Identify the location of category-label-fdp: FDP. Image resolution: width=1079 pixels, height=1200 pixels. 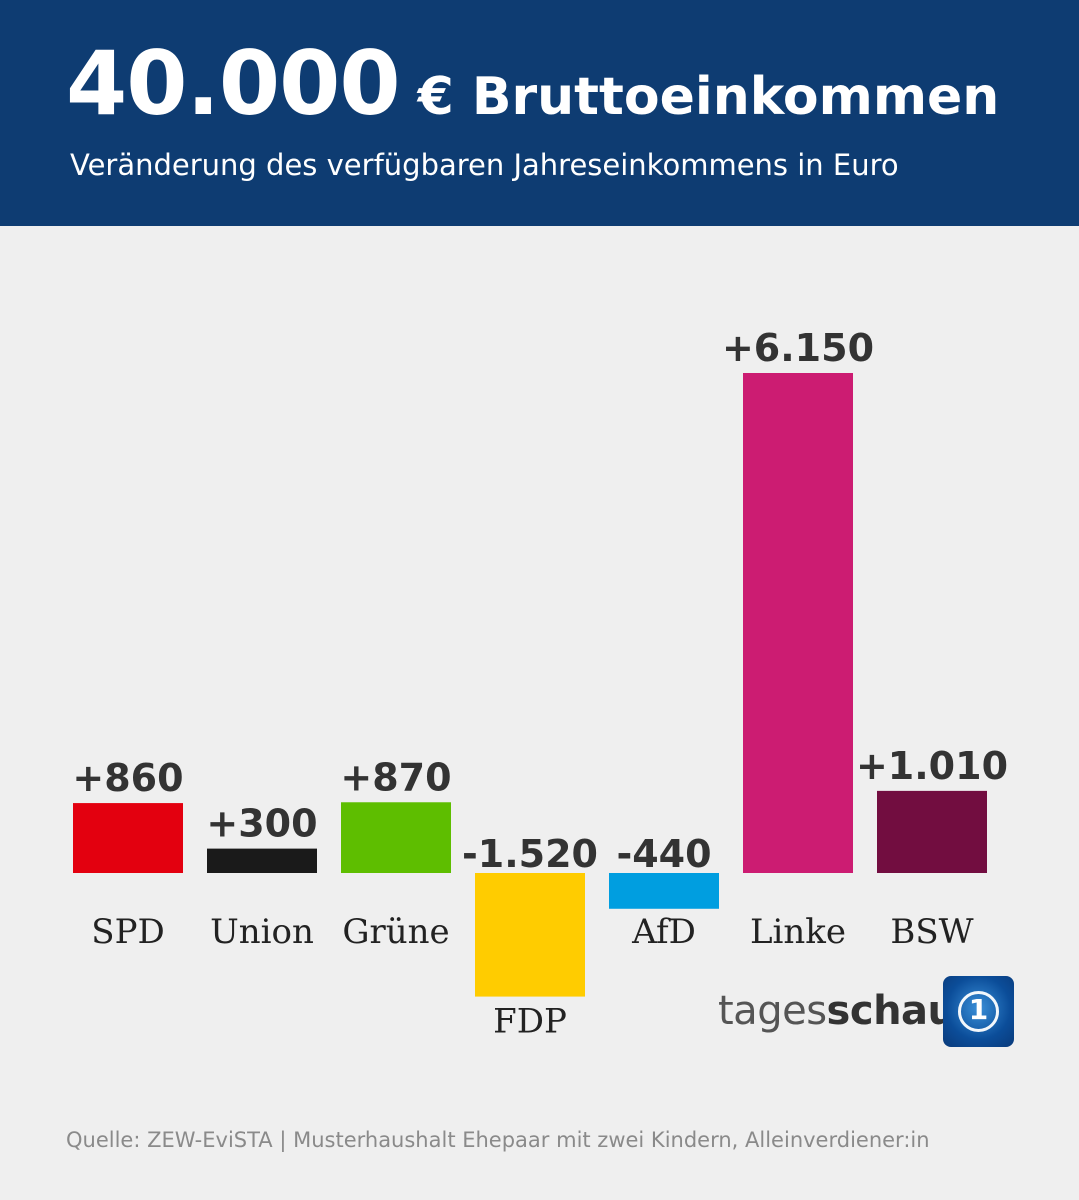
(530, 1022).